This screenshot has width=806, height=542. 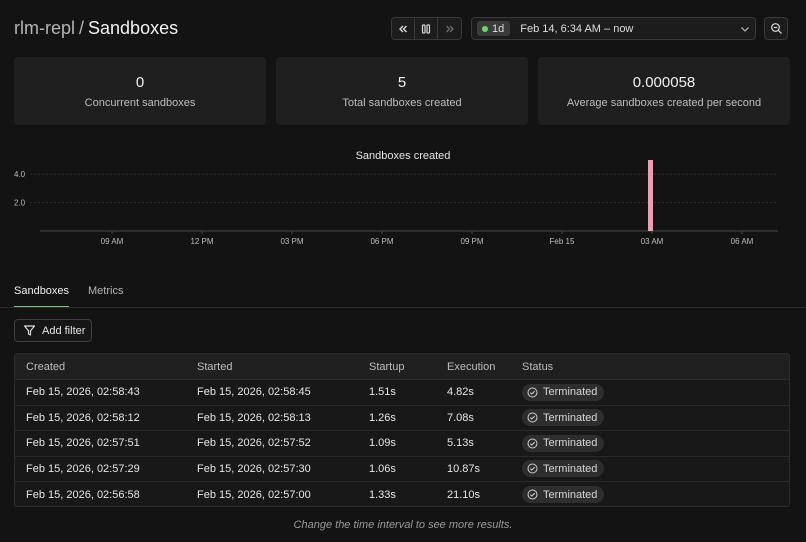 What do you see at coordinates (254, 494) in the screenshot?
I see `cell-started: Feb 15, 2026, 02:57:00` at bounding box center [254, 494].